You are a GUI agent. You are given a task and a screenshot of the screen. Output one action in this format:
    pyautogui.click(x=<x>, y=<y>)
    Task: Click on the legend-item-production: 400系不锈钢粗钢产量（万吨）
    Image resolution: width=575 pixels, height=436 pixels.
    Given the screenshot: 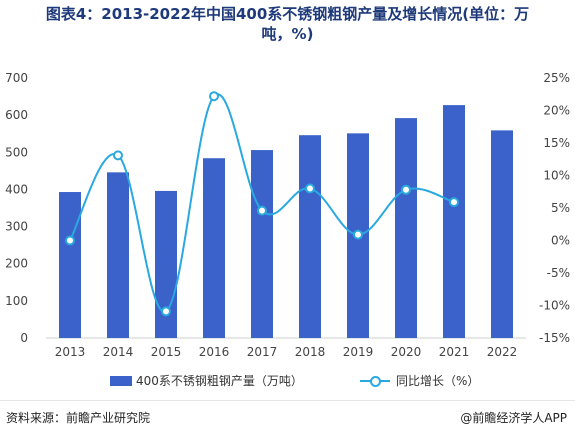 What is the action you would take?
    pyautogui.click(x=206, y=380)
    